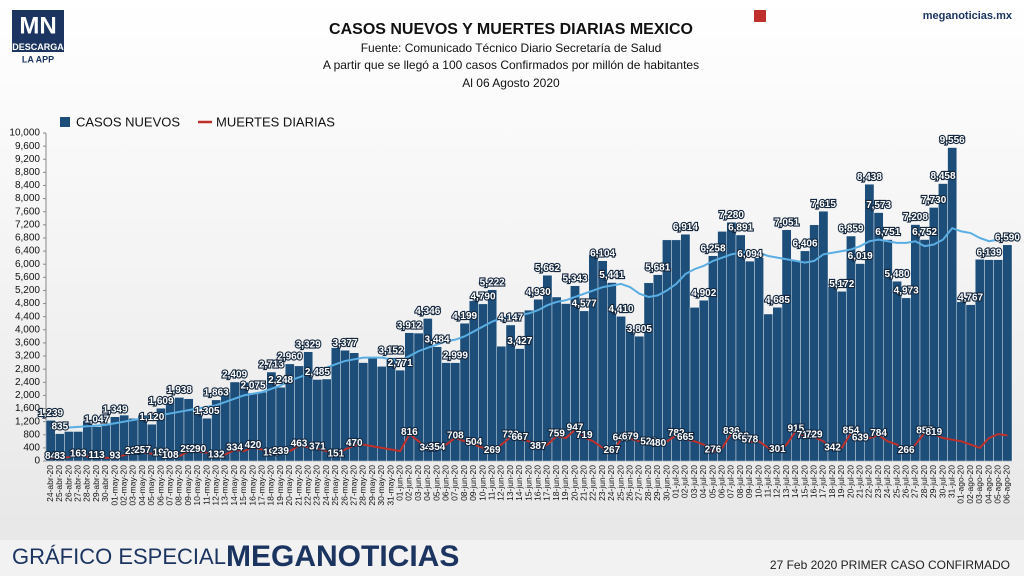 The width and height of the screenshot is (1024, 576). What do you see at coordinates (749, 440) in the screenshot?
I see `data-label: 578` at bounding box center [749, 440].